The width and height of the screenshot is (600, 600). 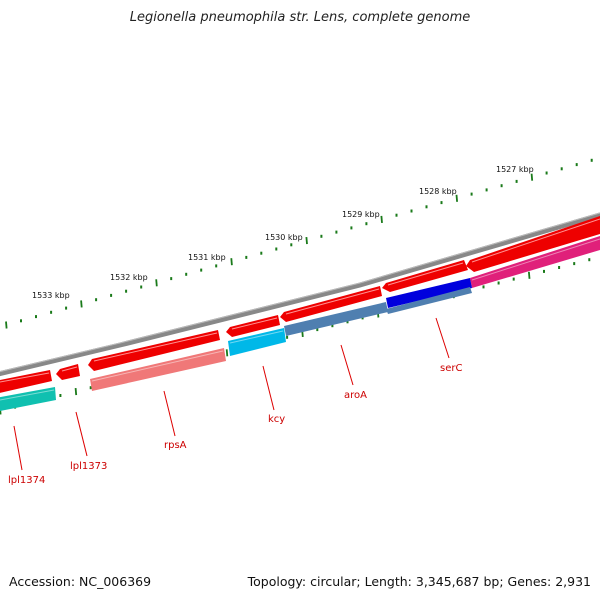 What do you see at coordinates (284, 237) in the screenshot?
I see `ruler-label: 1530 kbp` at bounding box center [284, 237].